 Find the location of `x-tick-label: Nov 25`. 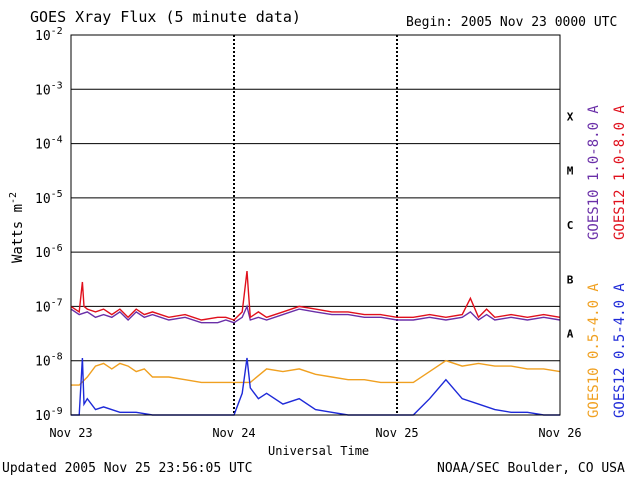

x-tick-label: Nov 25 is located at coordinates (396, 433).